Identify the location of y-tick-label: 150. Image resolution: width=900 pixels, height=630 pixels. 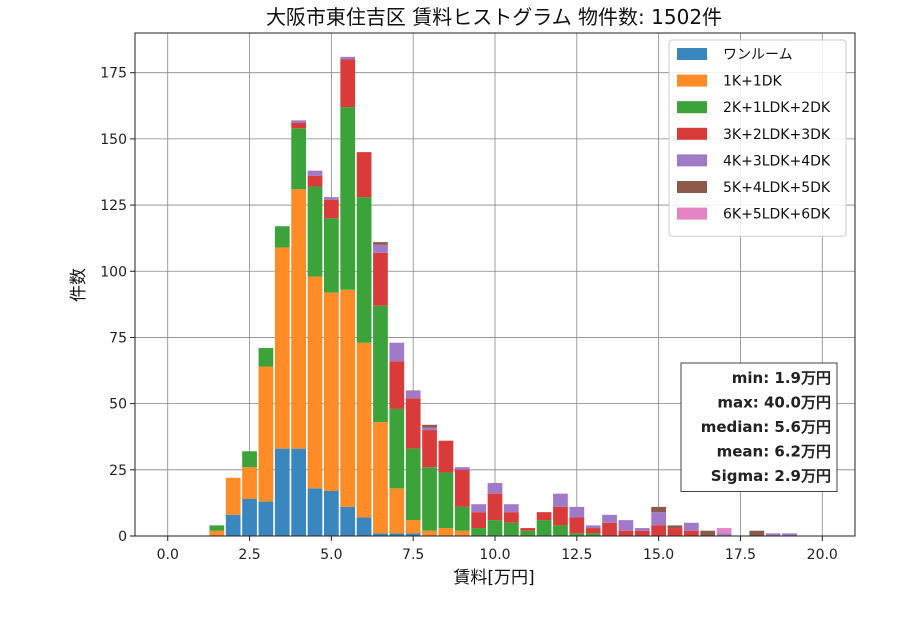
(113, 140).